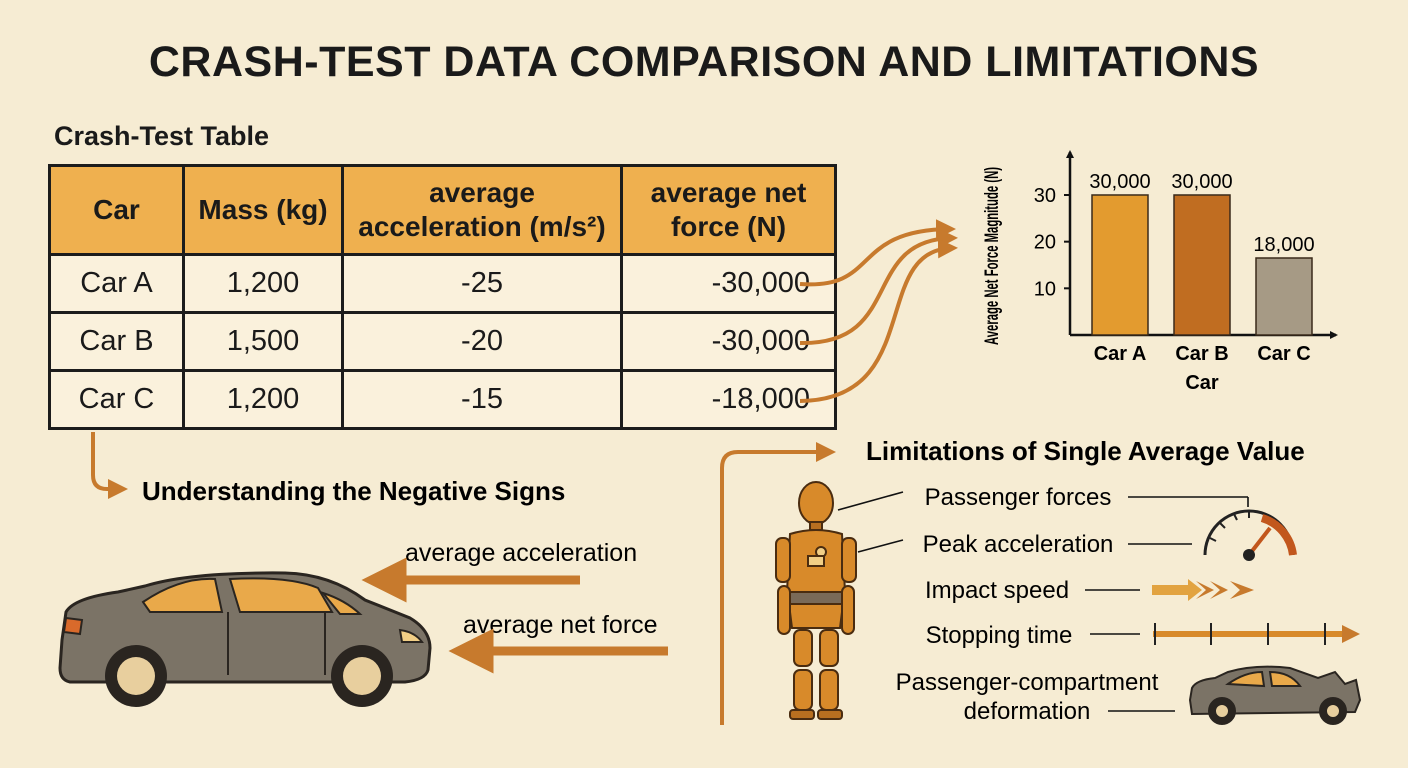 The image size is (1408, 768). Describe the element at coordinates (997, 590) in the screenshot. I see `limitation-impact-speed: Impact speed` at that location.